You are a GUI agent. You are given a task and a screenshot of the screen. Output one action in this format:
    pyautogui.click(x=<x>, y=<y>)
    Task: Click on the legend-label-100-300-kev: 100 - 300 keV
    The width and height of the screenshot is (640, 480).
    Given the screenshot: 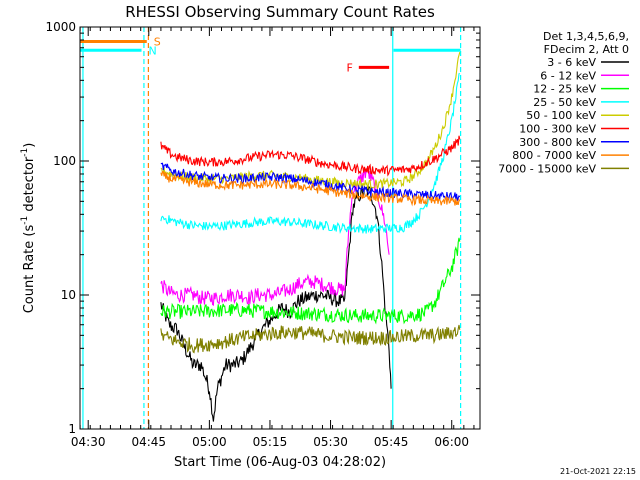 What is the action you would take?
    pyautogui.click(x=557, y=129)
    